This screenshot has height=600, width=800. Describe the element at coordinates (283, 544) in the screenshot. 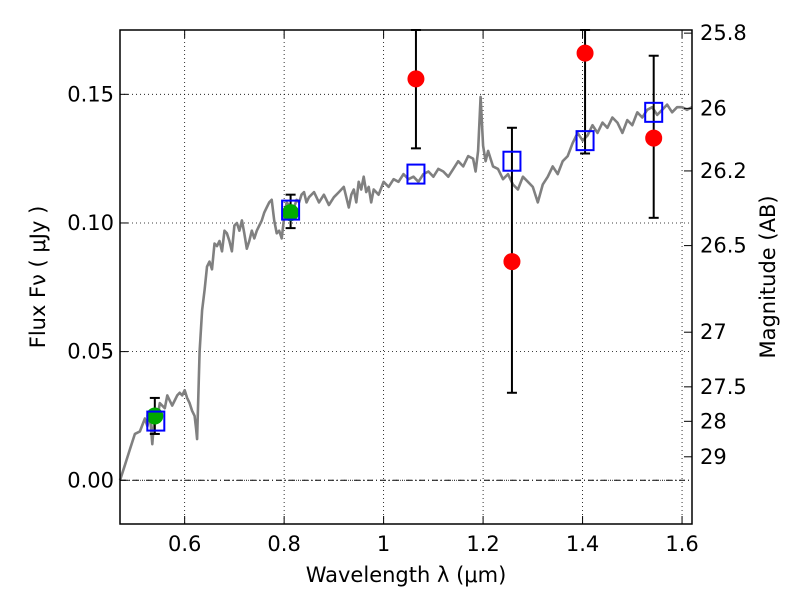

I see `x-tick-label: 0.8` at that location.